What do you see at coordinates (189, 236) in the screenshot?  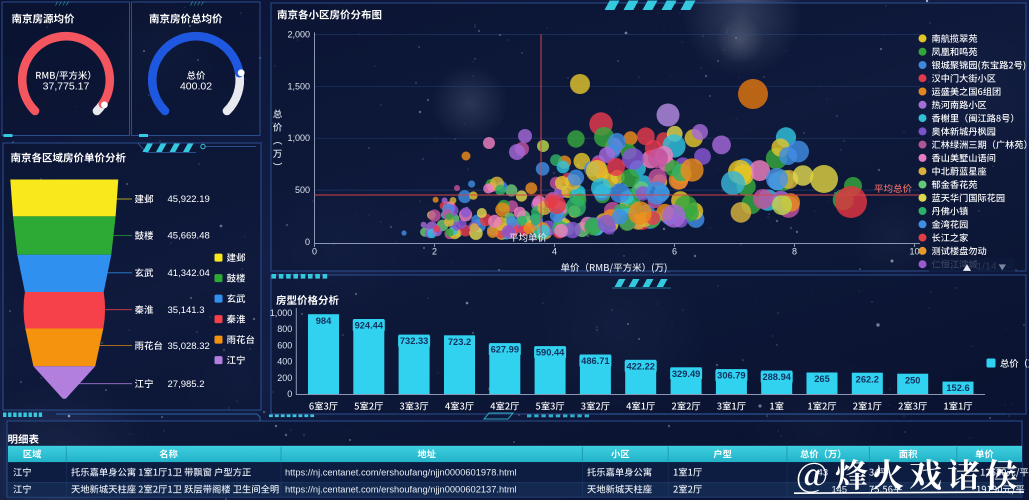 I see `svg-text: 45,669.48` at bounding box center [189, 236].